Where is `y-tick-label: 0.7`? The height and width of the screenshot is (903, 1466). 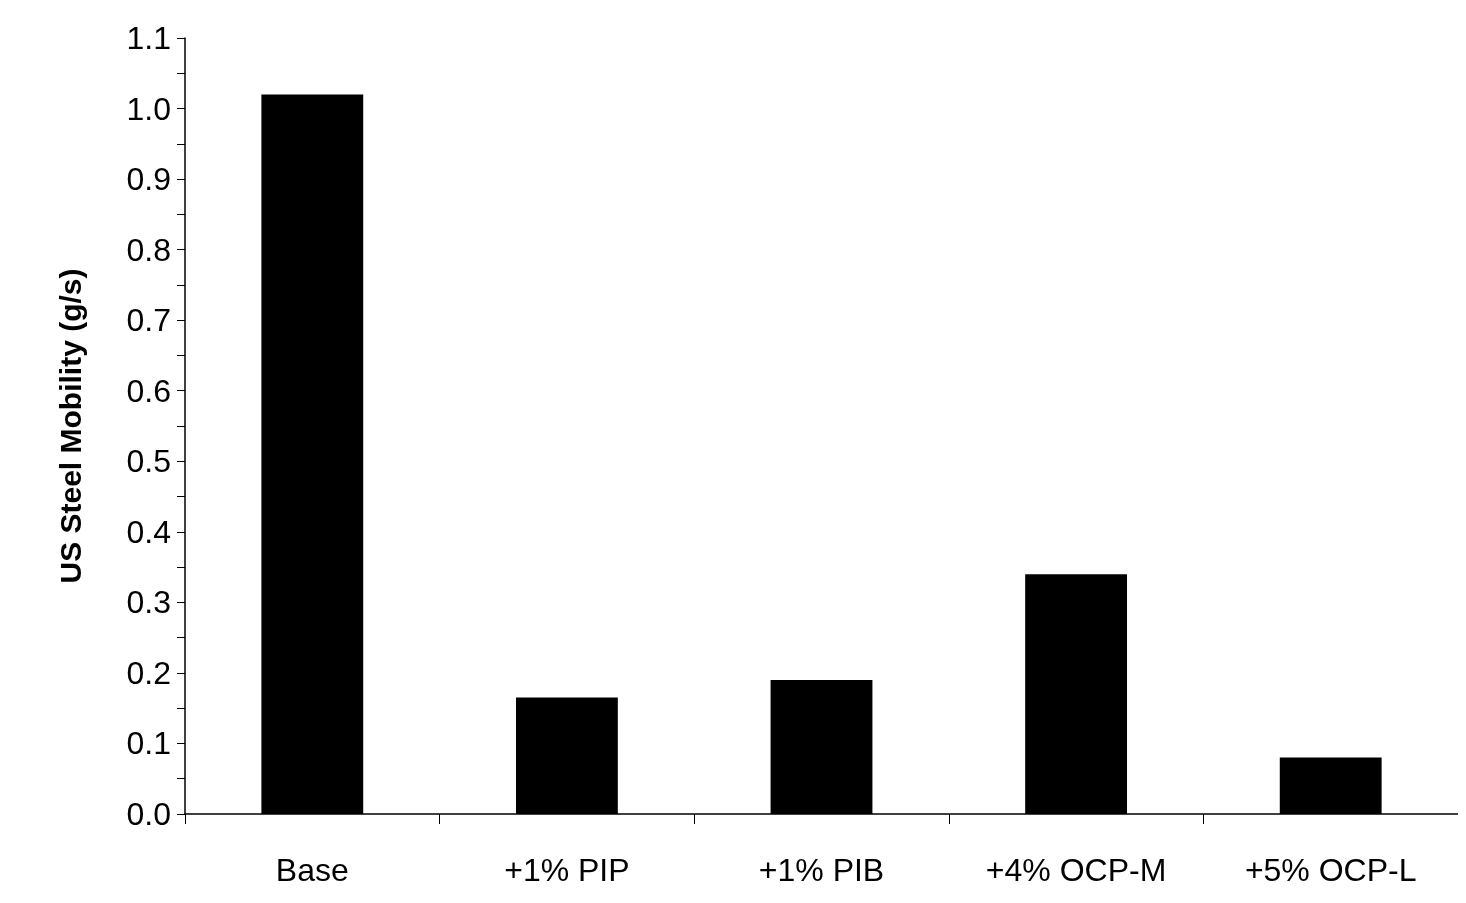
y-tick-label: 0.7 is located at coordinates (148, 320).